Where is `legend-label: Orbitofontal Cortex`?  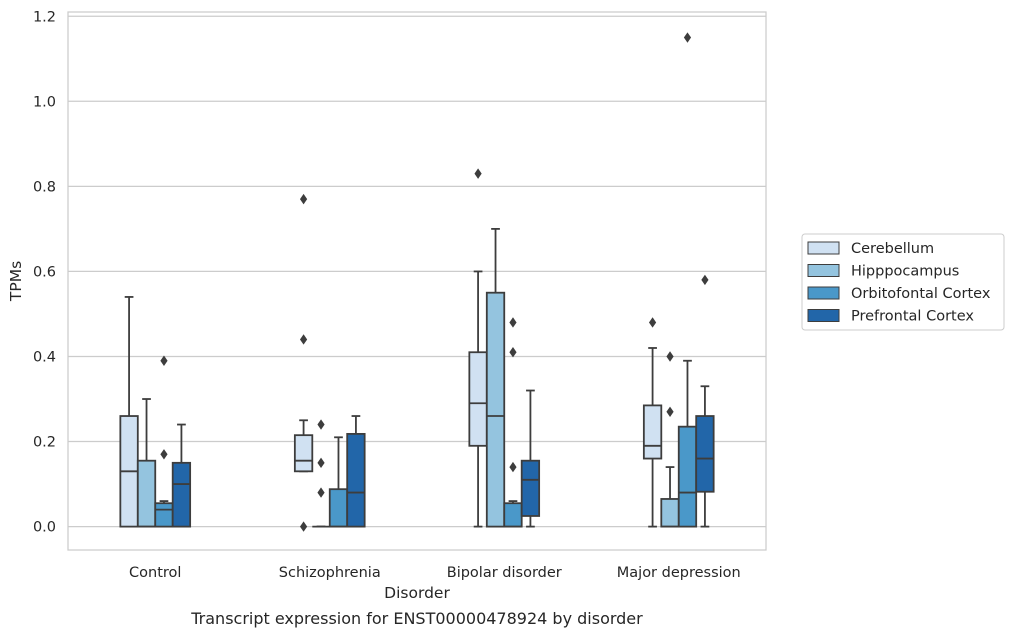
legend-label: Orbitofontal Cortex is located at coordinates (921, 294).